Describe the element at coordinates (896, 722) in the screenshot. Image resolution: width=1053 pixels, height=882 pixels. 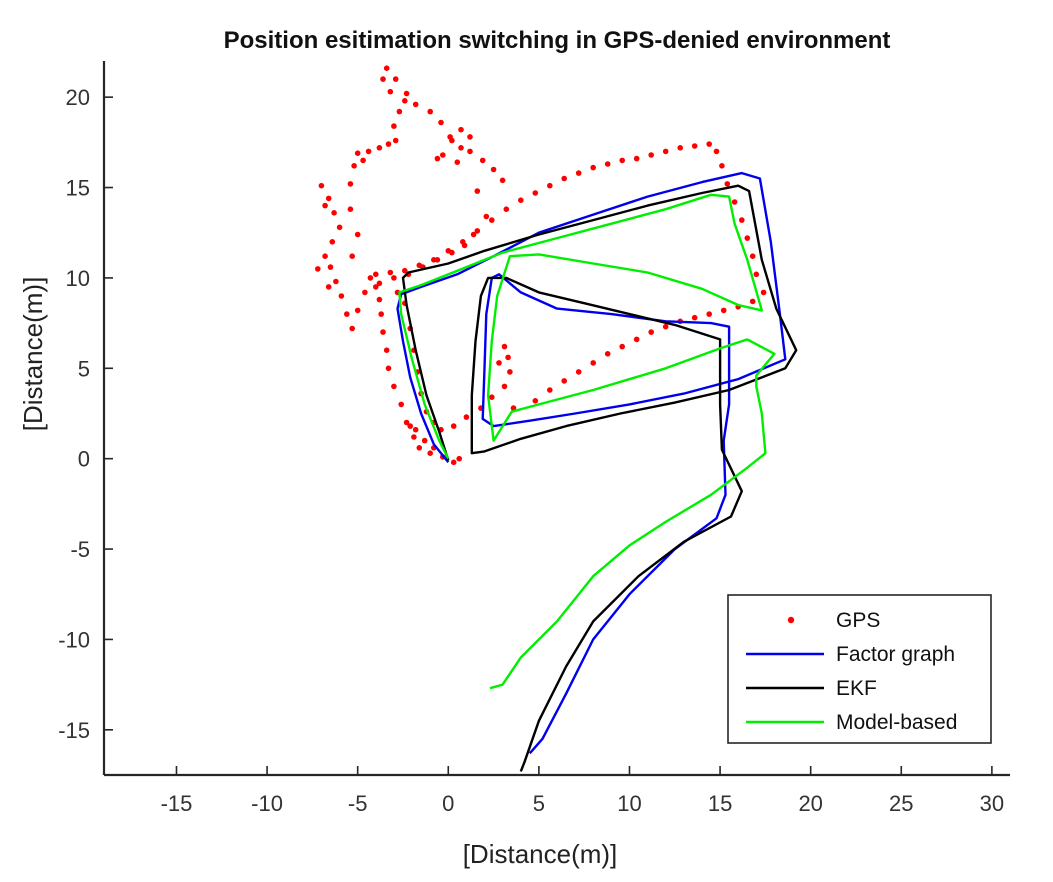
I see `legend-label: Model-based` at that location.